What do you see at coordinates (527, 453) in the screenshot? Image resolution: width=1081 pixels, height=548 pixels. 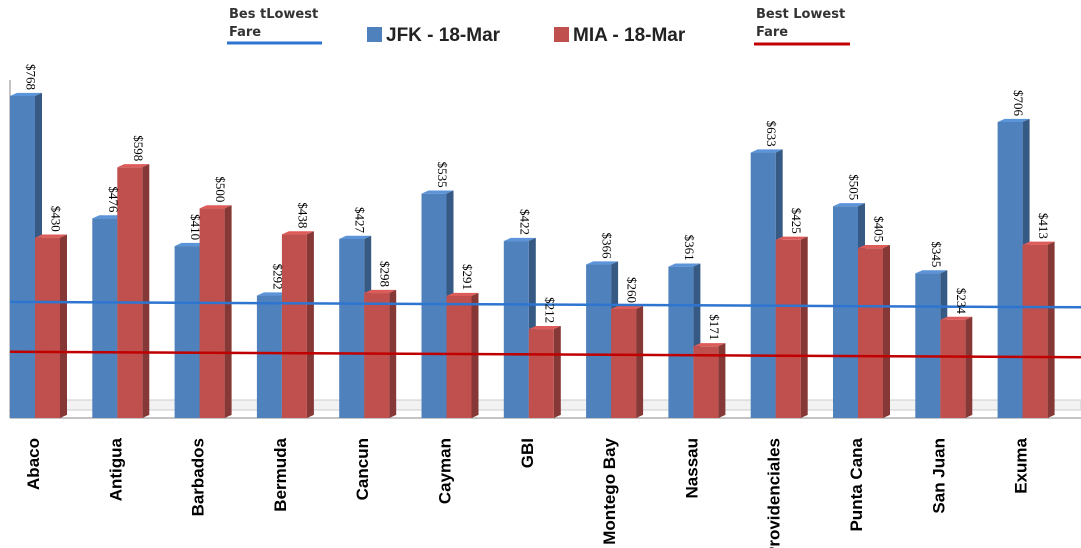 I see `category-label: GBI` at bounding box center [527, 453].